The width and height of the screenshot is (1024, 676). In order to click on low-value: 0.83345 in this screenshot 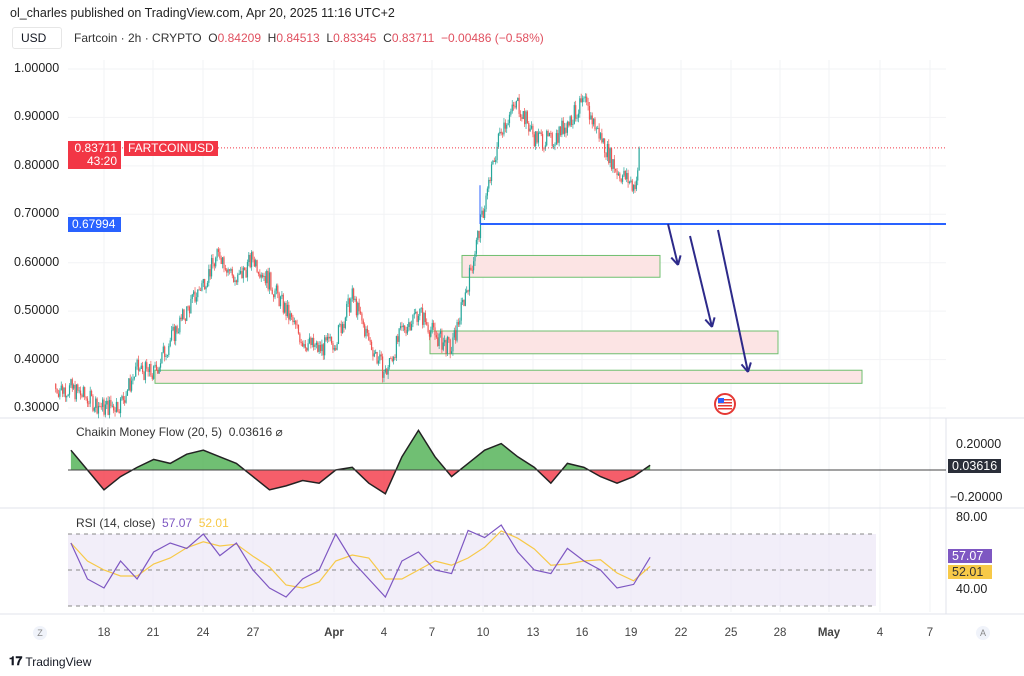, I will do `click(355, 38)`.